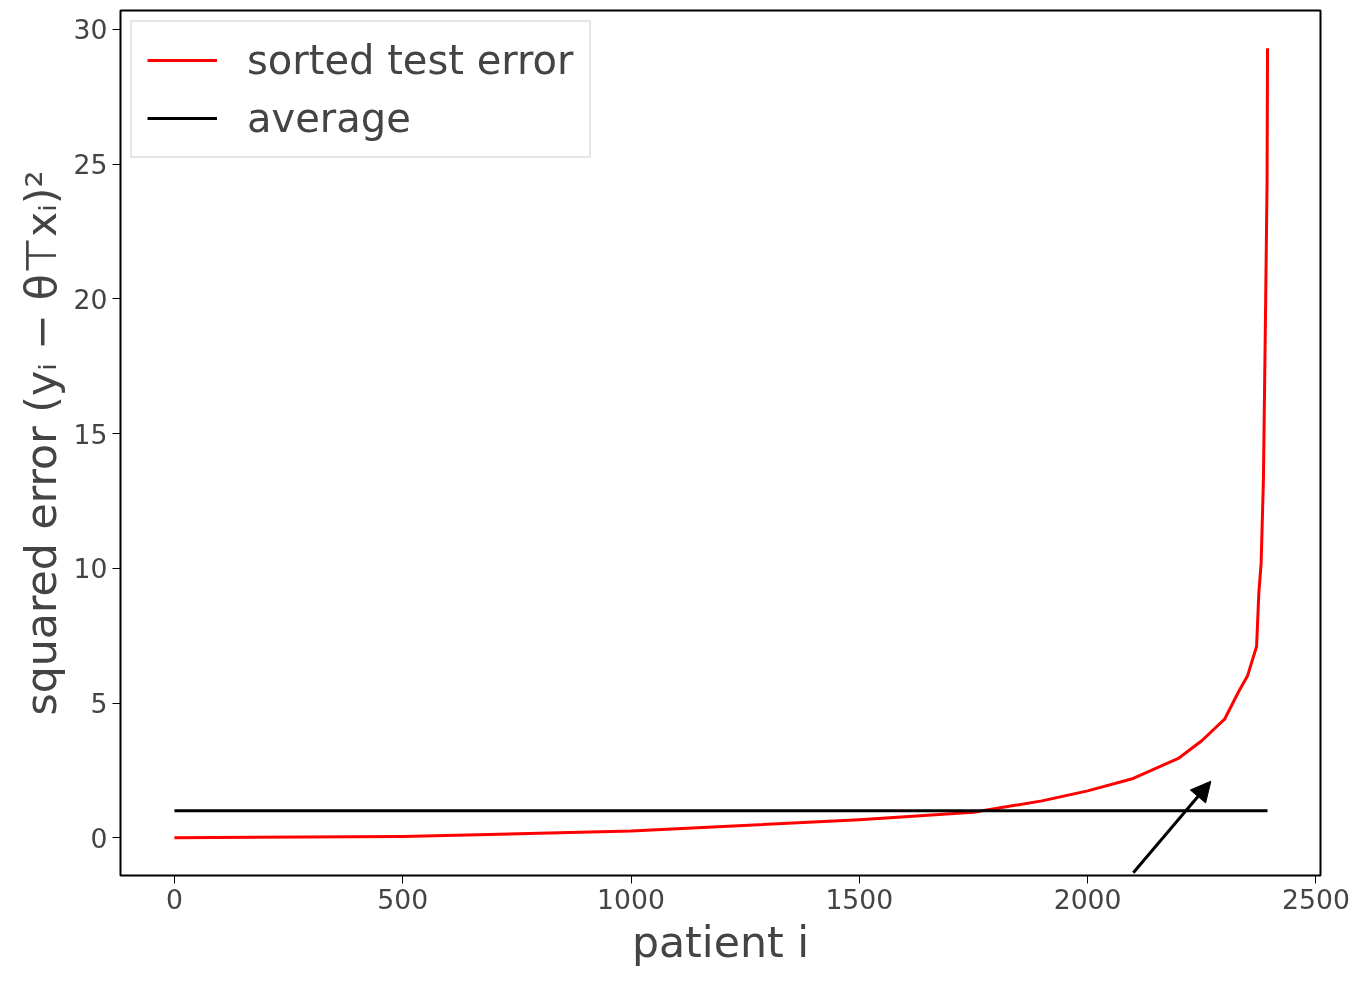 The height and width of the screenshot is (984, 1367). Describe the element at coordinates (403, 899) in the screenshot. I see `x-tick-label: 500` at that location.